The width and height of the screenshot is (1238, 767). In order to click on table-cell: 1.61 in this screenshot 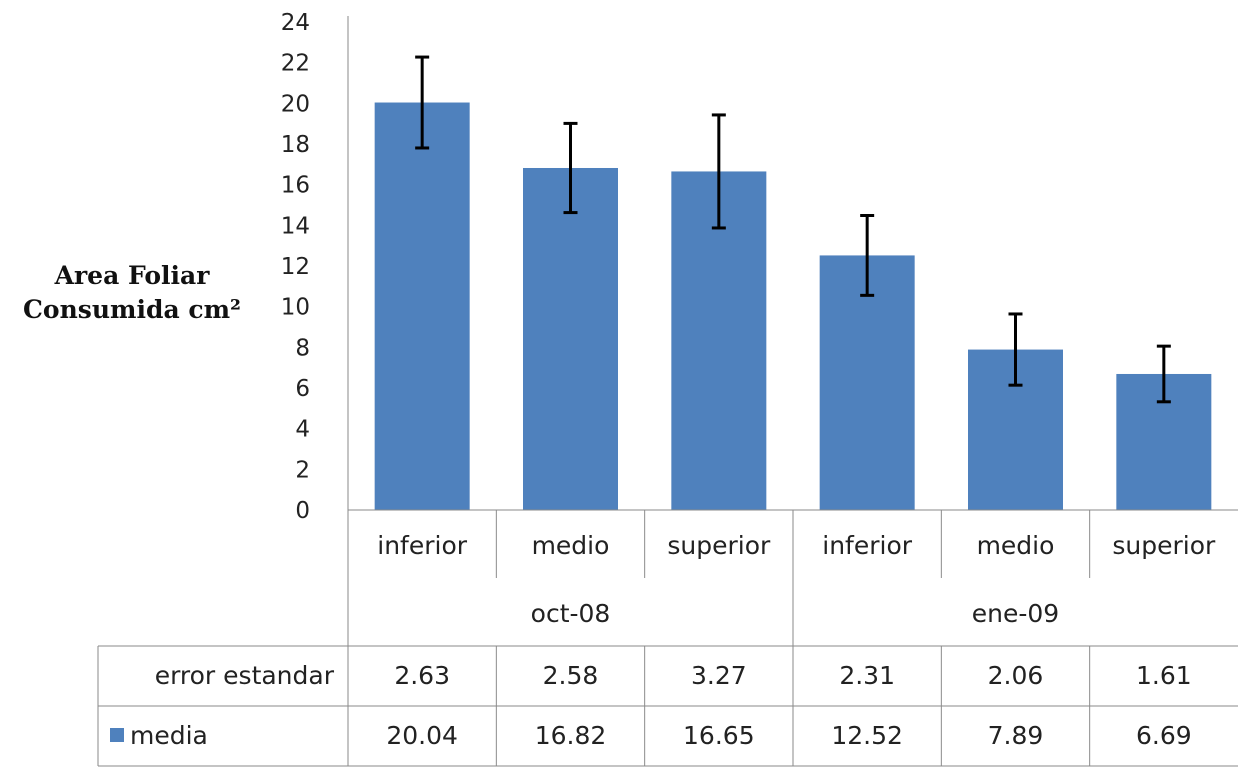, I will do `click(1164, 675)`.